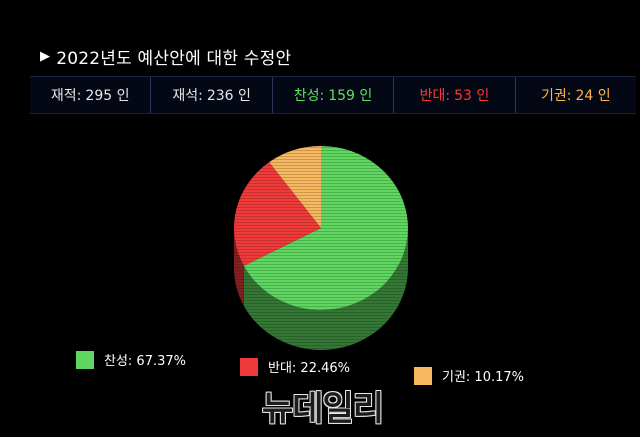  Describe the element at coordinates (228, 96) in the screenshot. I see `stat-present-value: 236 인` at that location.